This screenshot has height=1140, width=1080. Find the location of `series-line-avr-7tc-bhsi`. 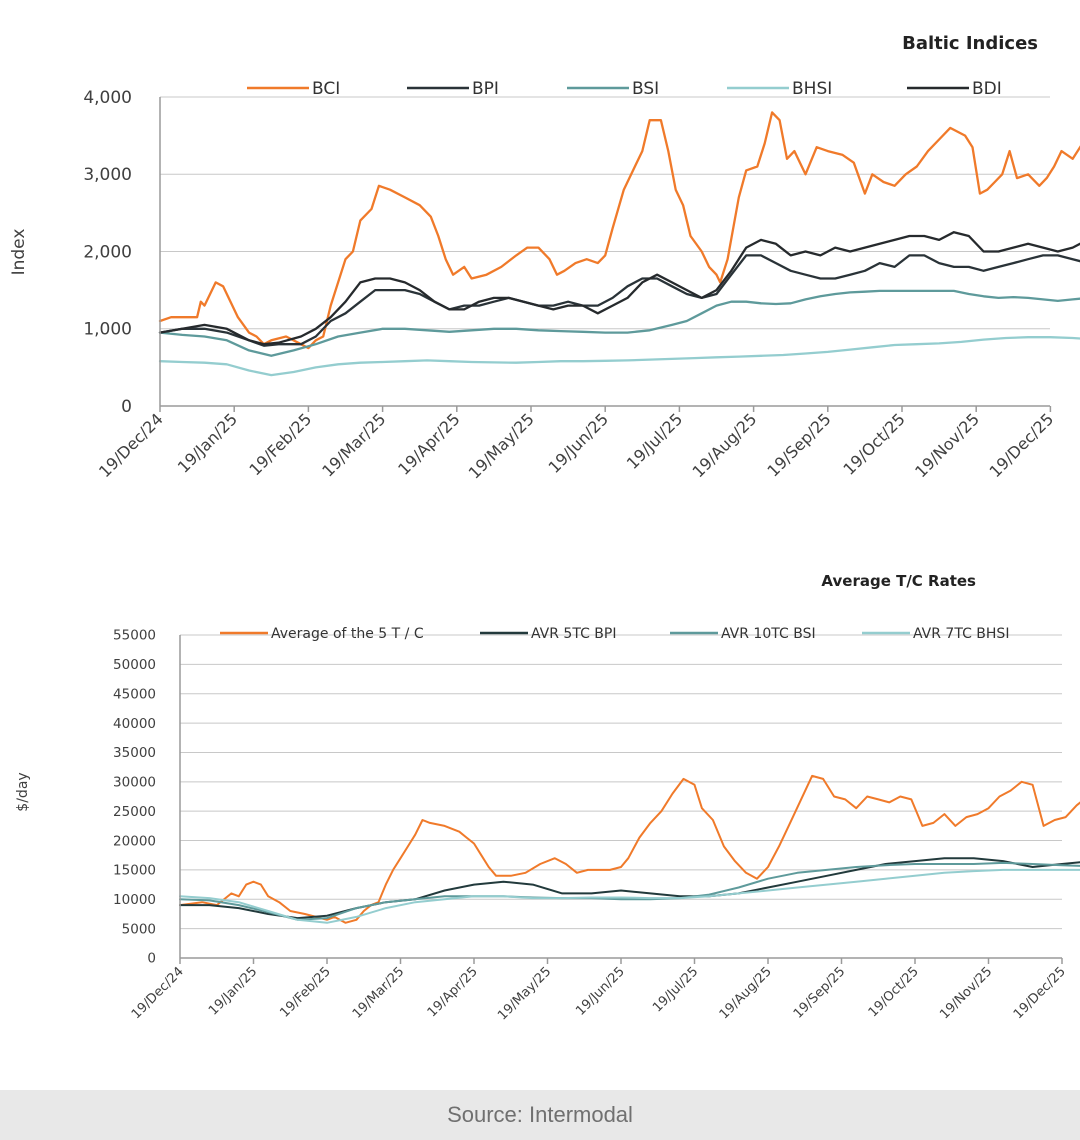

series-line-avr-7tc-bhsi is located at coordinates (629, 896).